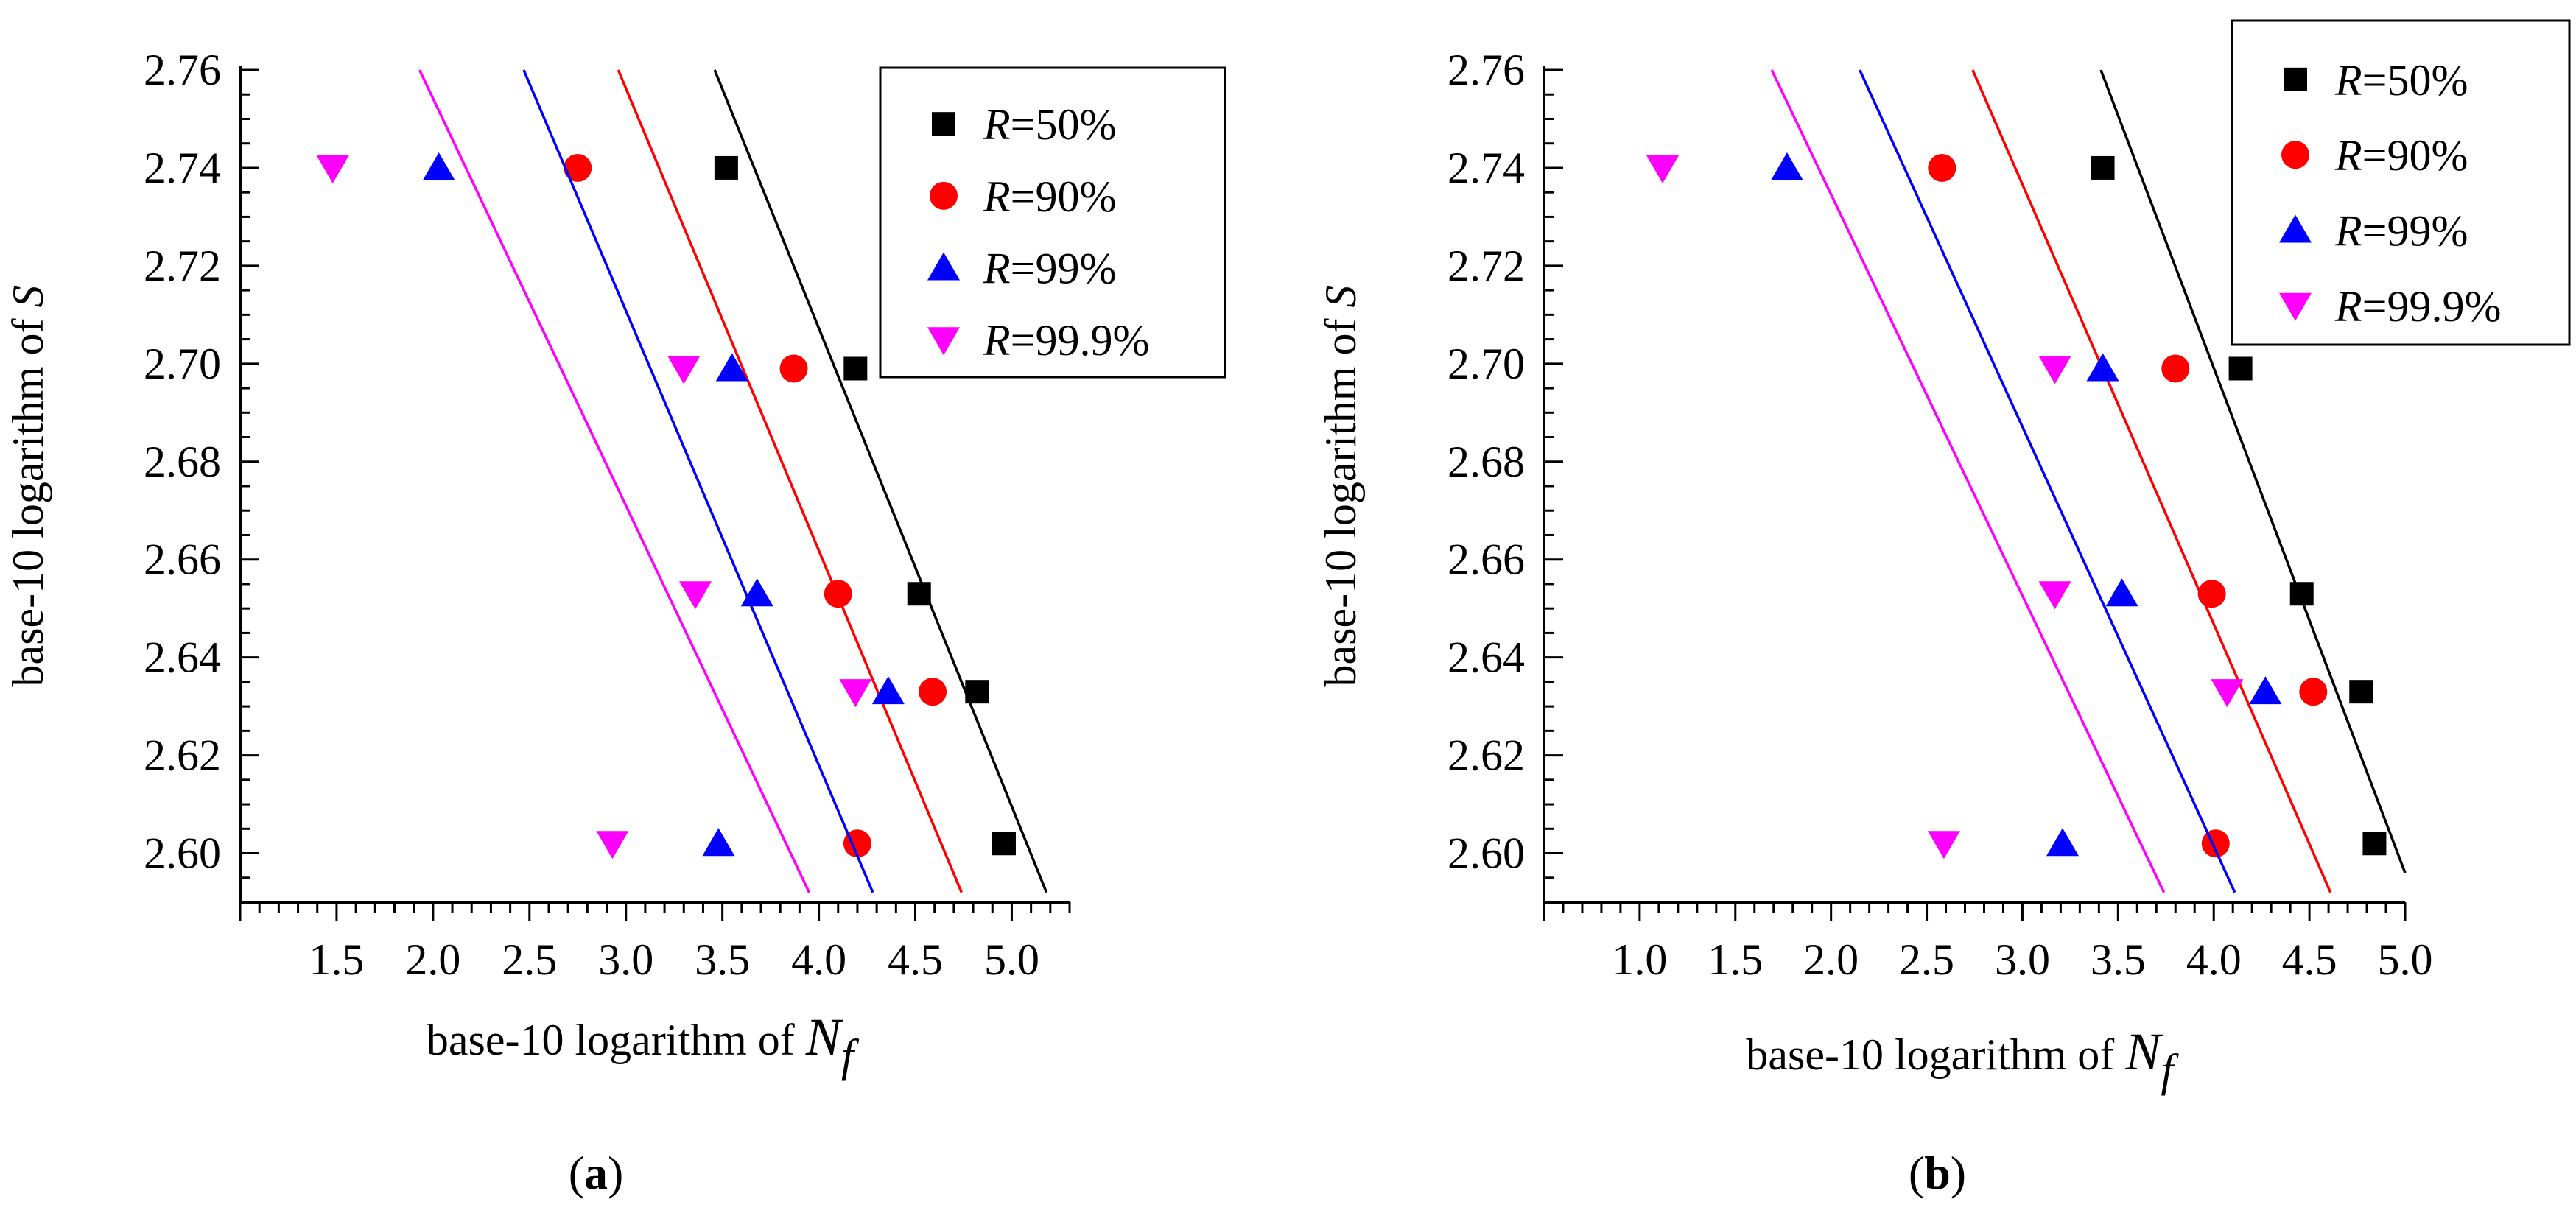 This screenshot has height=1227, width=2576. I want to click on x-tick-label: 2.0, so click(432, 959).